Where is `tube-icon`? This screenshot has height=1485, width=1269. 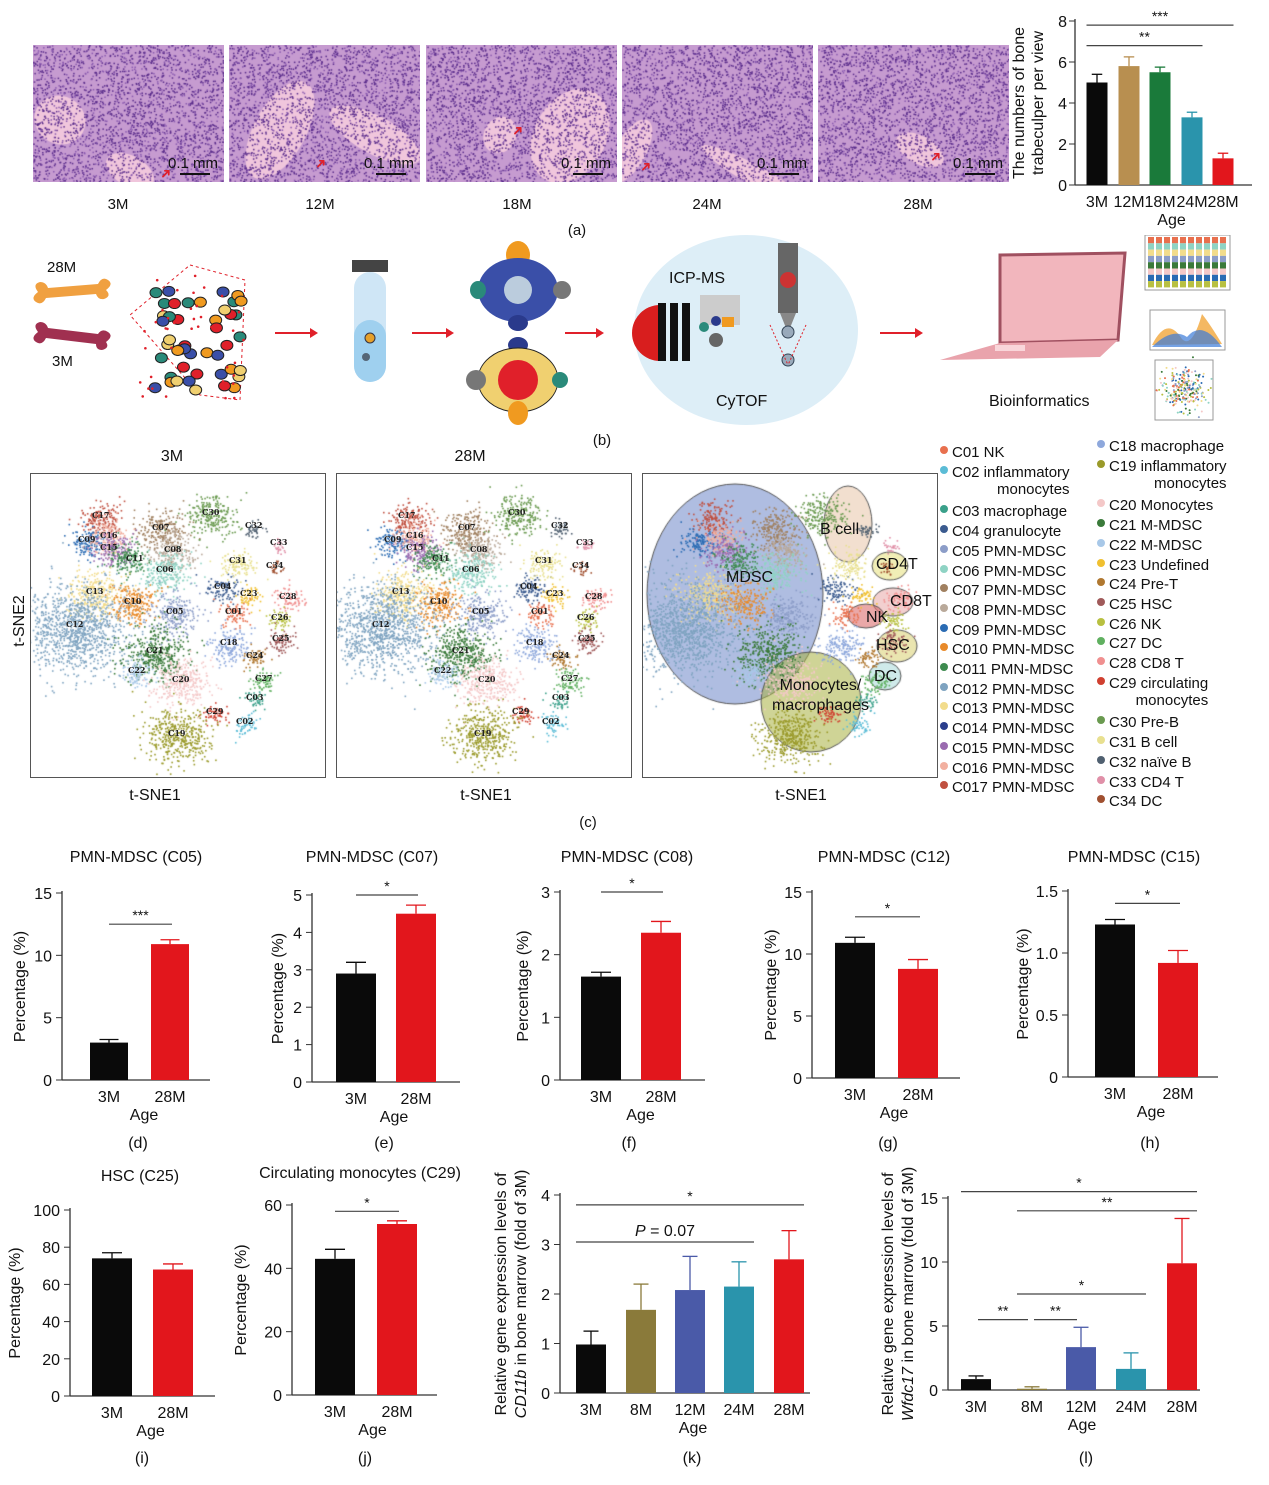
tube-icon is located at coordinates (370, 321).